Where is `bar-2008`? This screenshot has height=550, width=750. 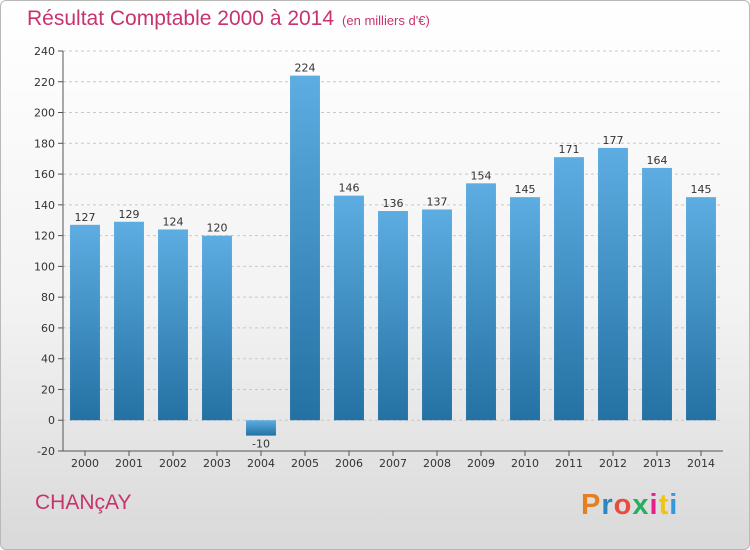
bar-2008 is located at coordinates (437, 315).